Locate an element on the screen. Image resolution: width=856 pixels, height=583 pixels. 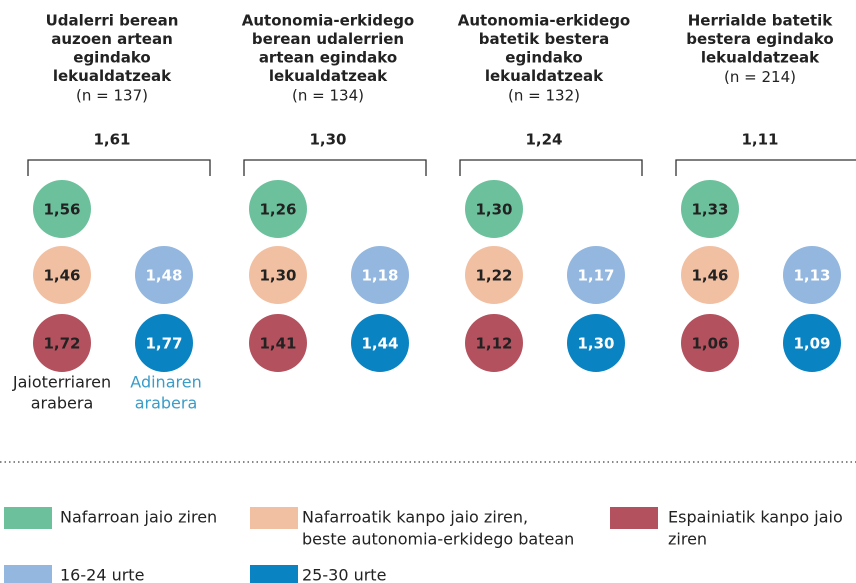
age-value: 1,30 is located at coordinates (595, 344).